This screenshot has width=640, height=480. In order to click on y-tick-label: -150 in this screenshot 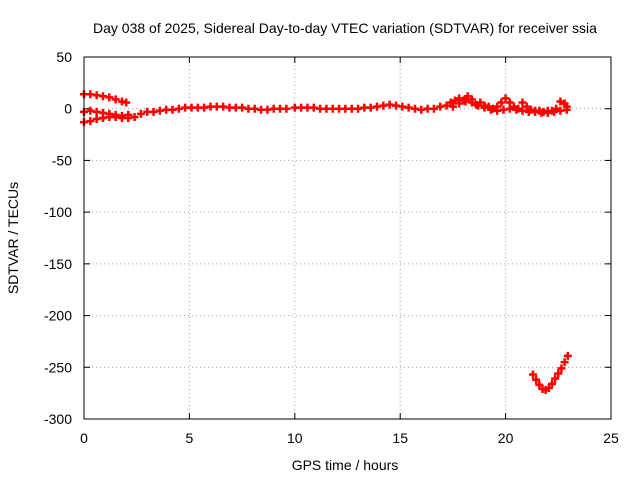, I will do `click(58, 264)`.